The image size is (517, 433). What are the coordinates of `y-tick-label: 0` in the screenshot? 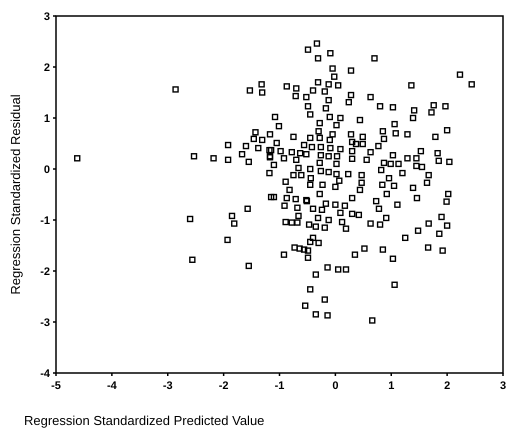 It's located at (47, 170).